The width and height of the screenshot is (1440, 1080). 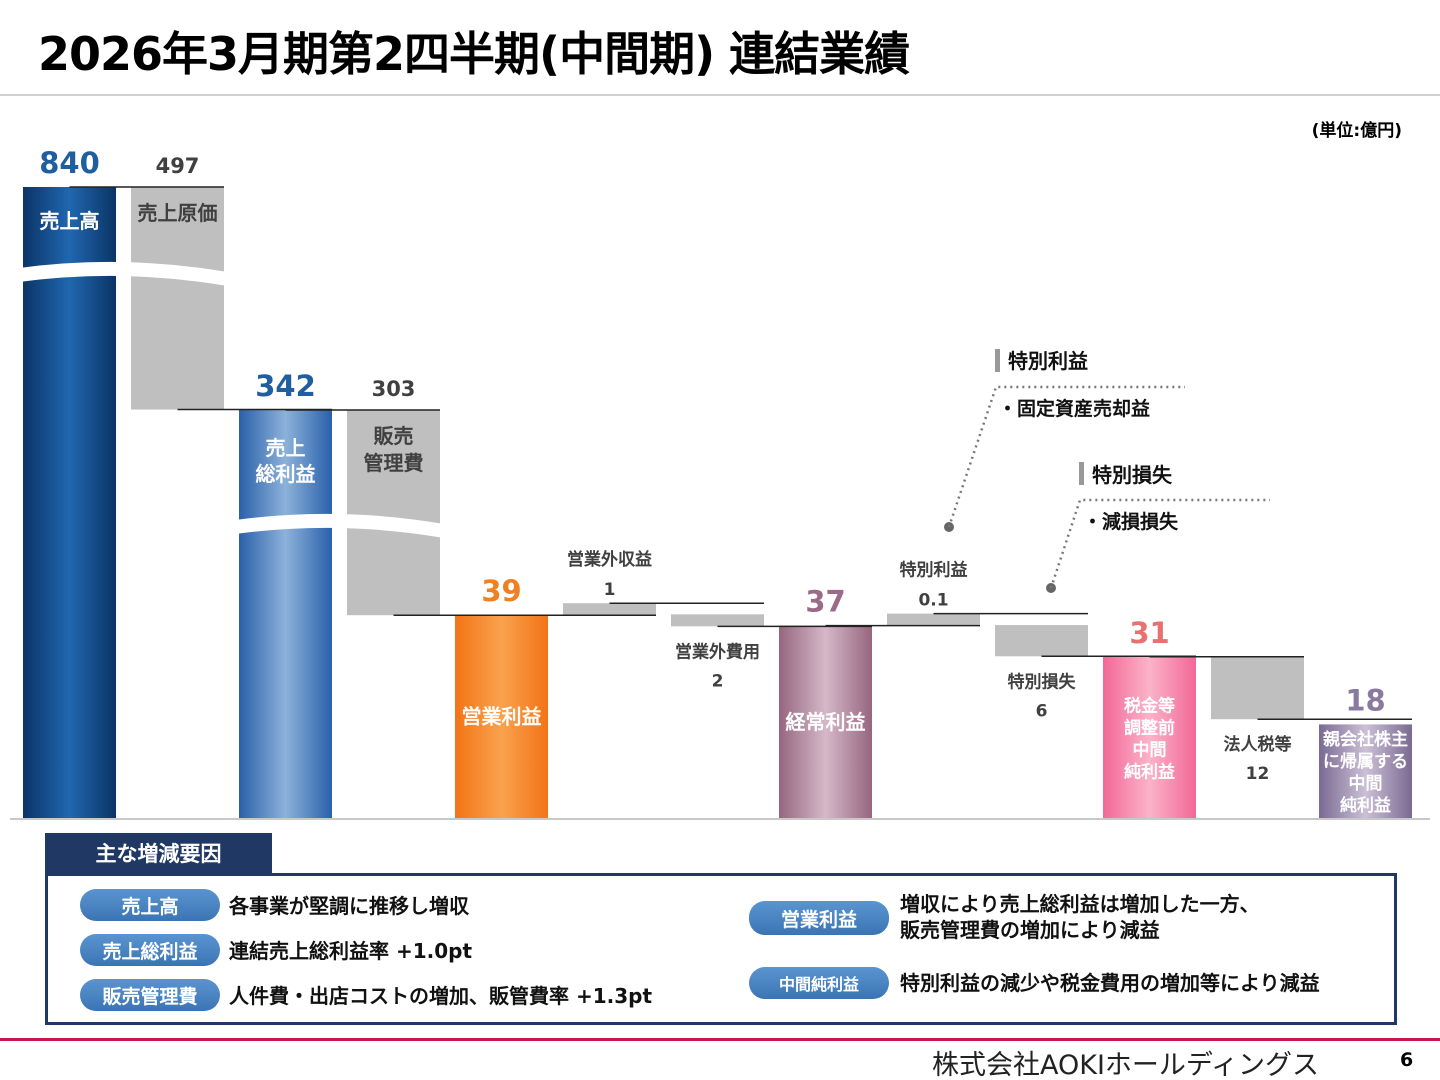 I want to click on factor-text-net-income: 特別利益の減少や税金費用の増加等により減益, so click(x=1110, y=983).